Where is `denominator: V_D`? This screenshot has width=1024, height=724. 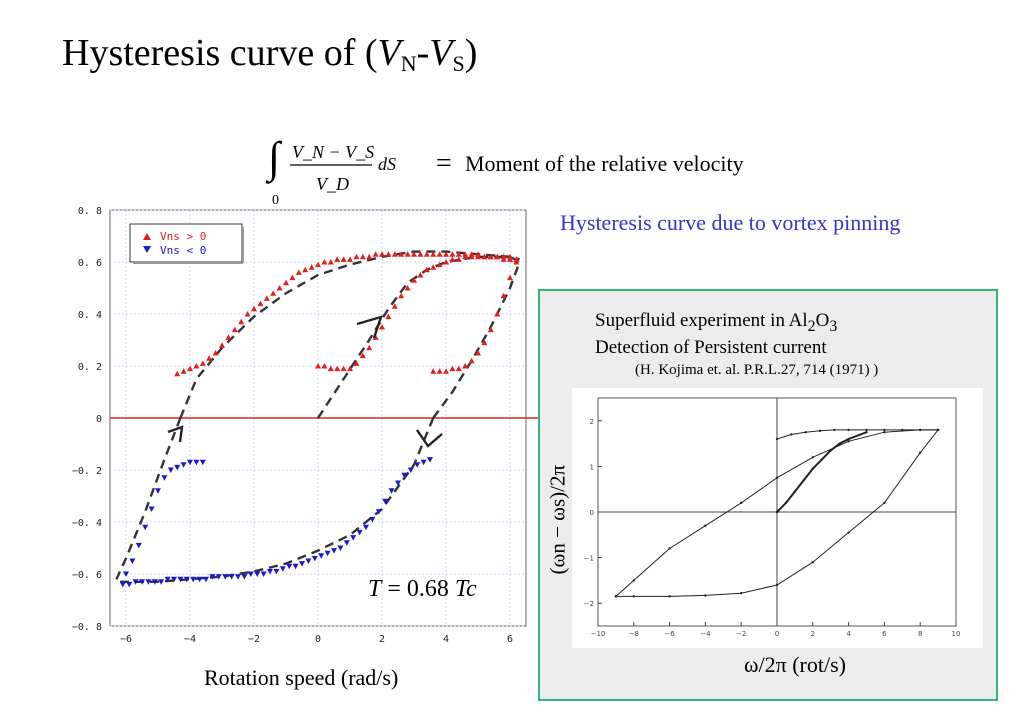
denominator: V_D is located at coordinates (332, 184).